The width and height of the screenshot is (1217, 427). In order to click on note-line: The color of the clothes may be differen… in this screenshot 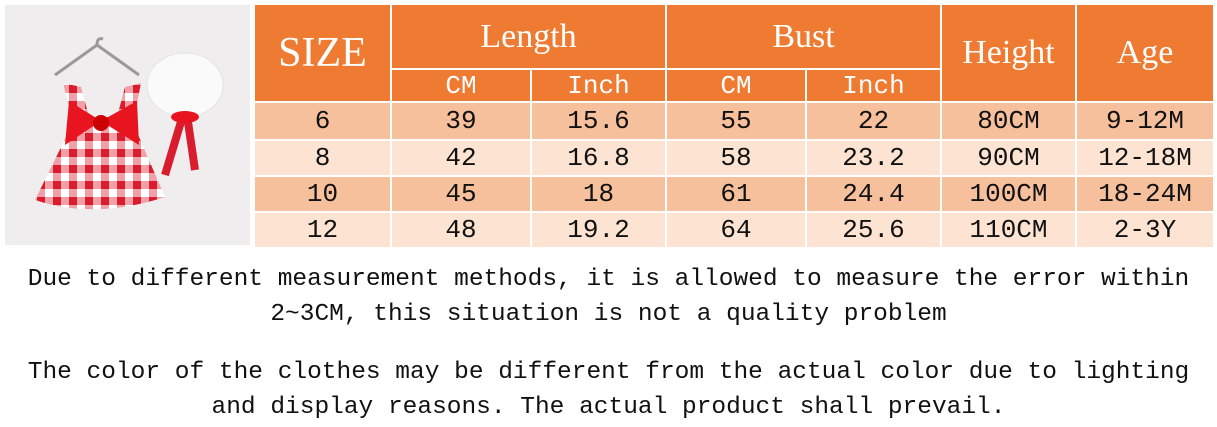, I will do `click(608, 372)`.